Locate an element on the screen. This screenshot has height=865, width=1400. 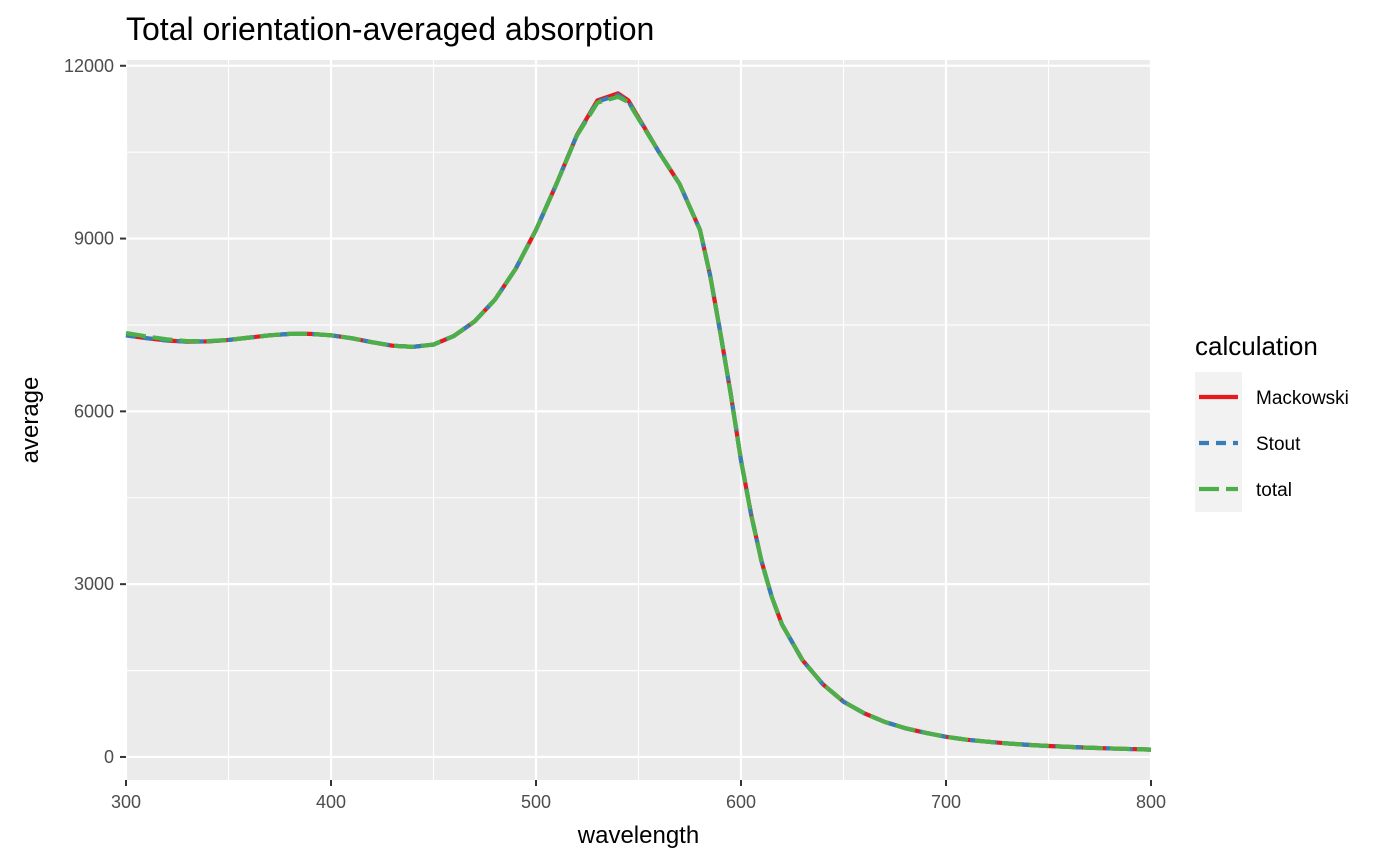
x-tick-label: 600 is located at coordinates (741, 802).